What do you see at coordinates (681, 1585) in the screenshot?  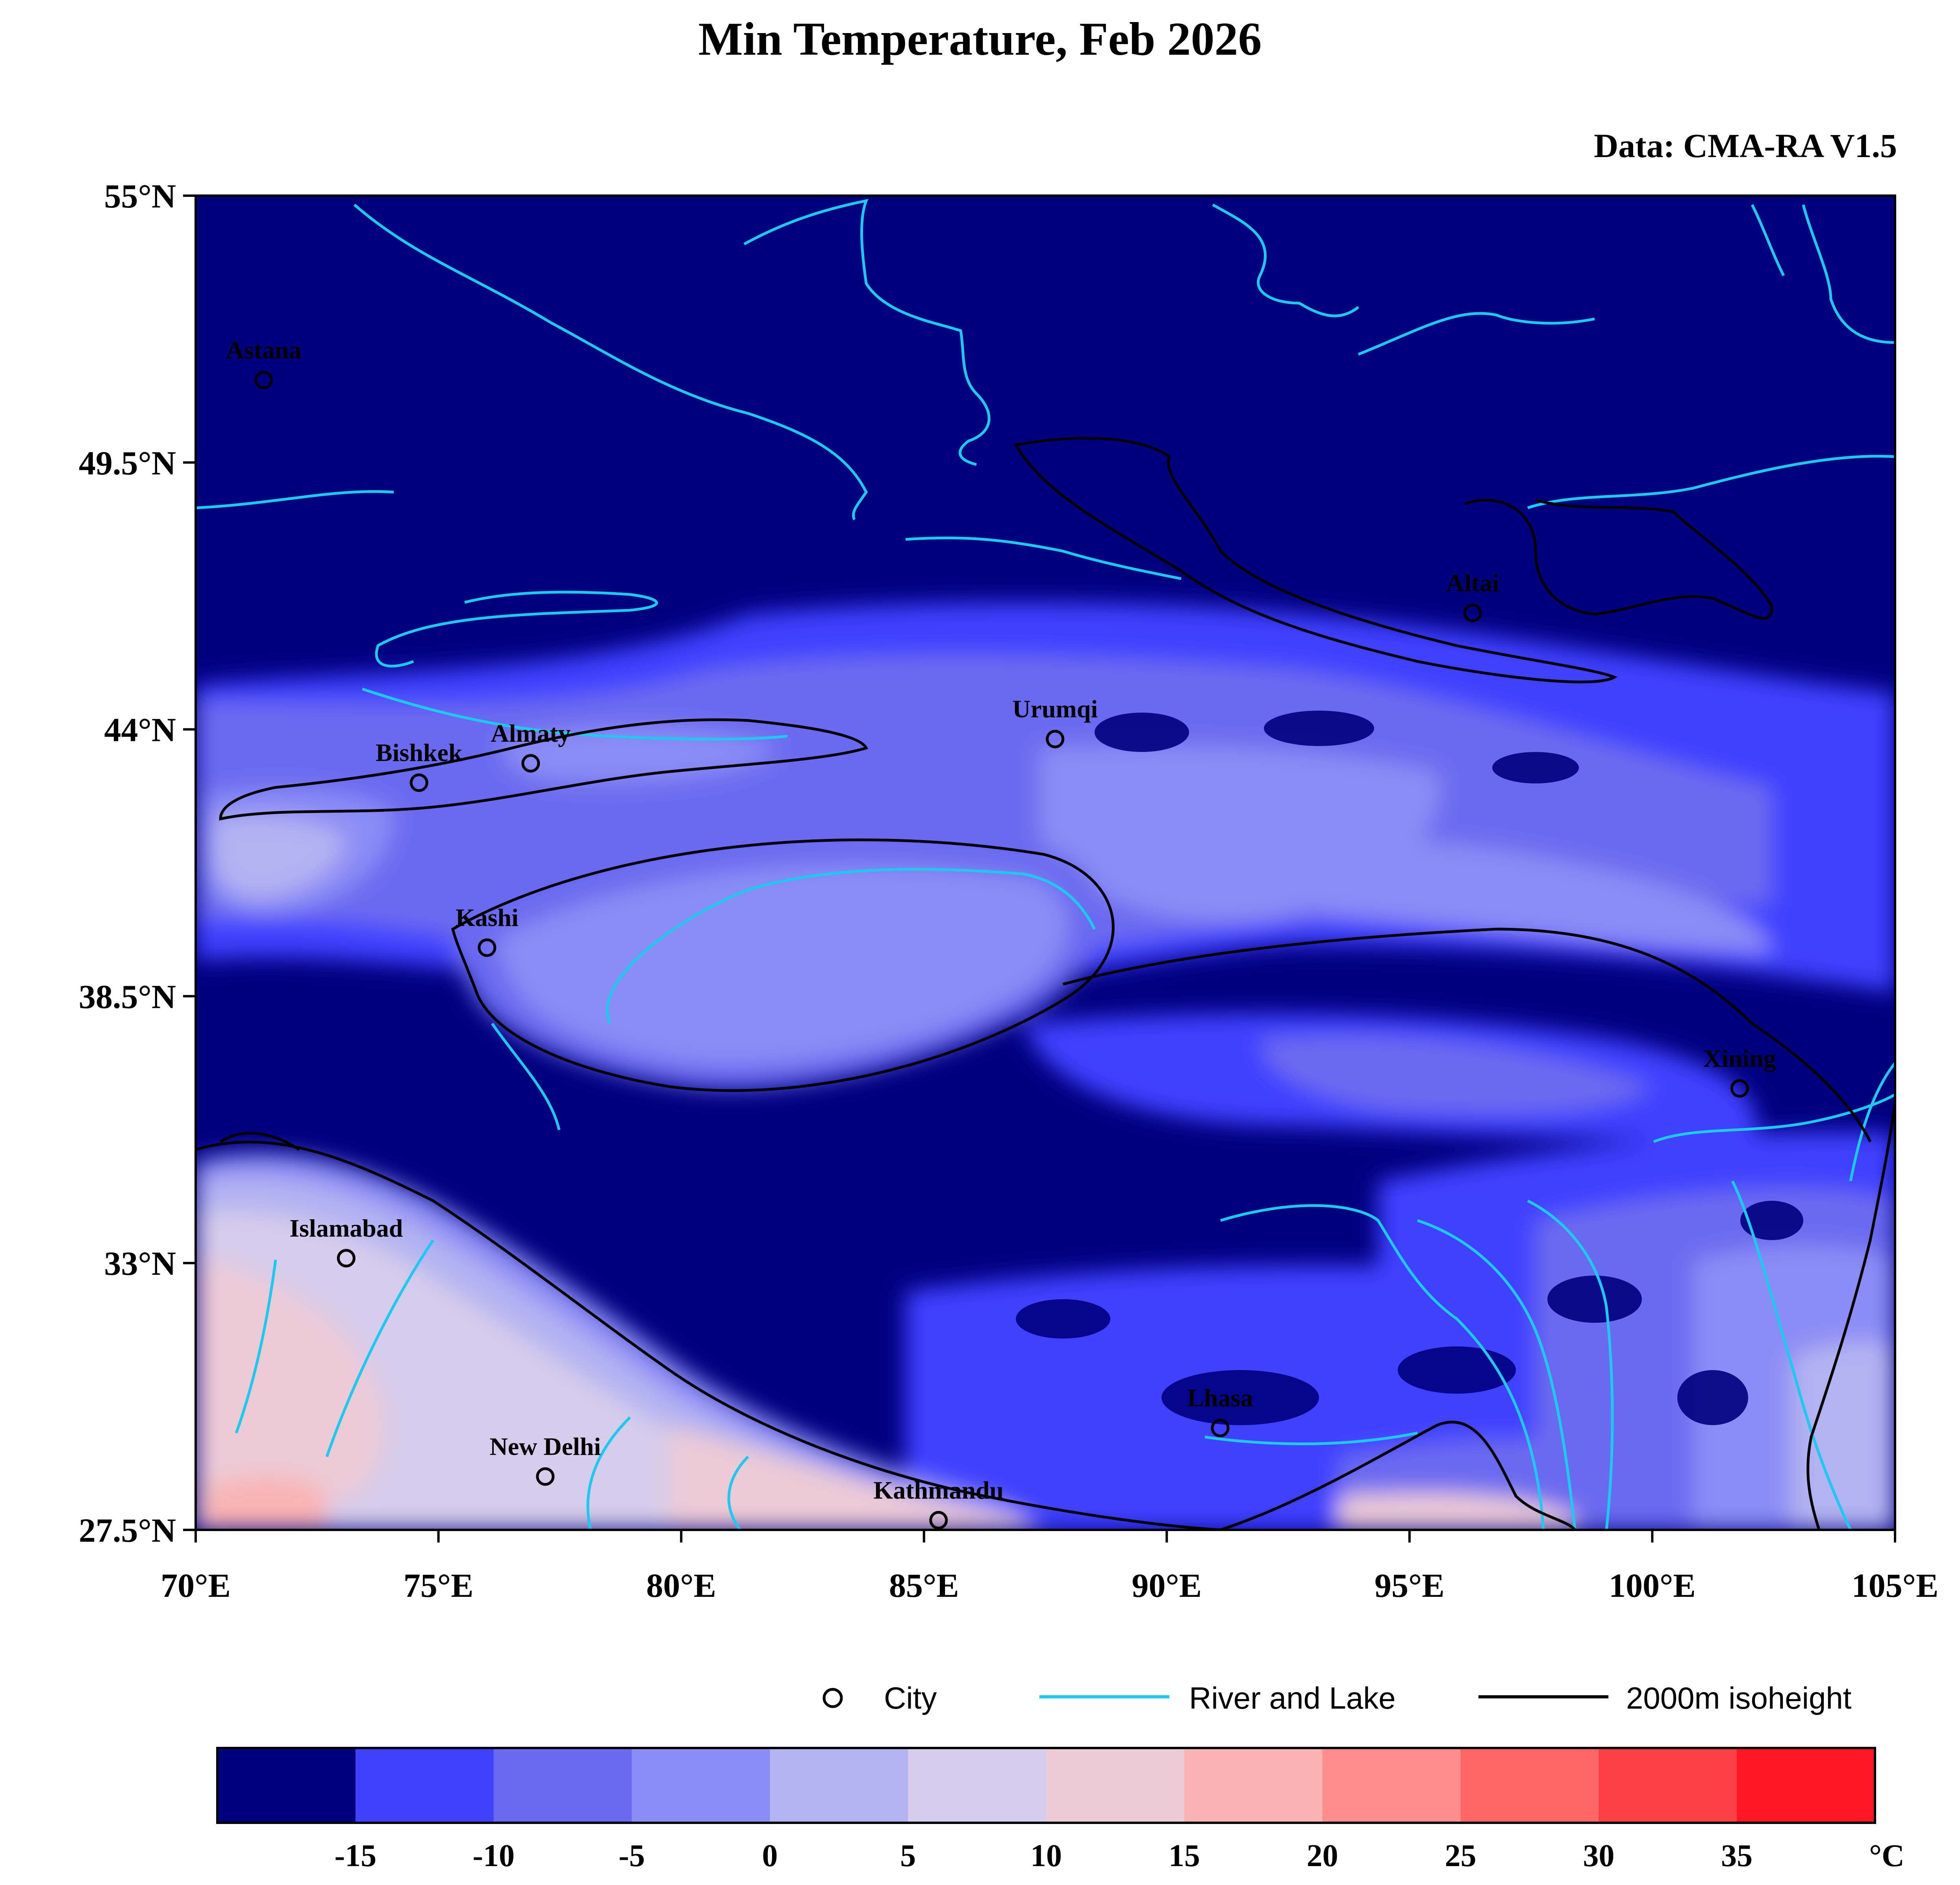 I see `lon-tick-label: 80°E` at bounding box center [681, 1585].